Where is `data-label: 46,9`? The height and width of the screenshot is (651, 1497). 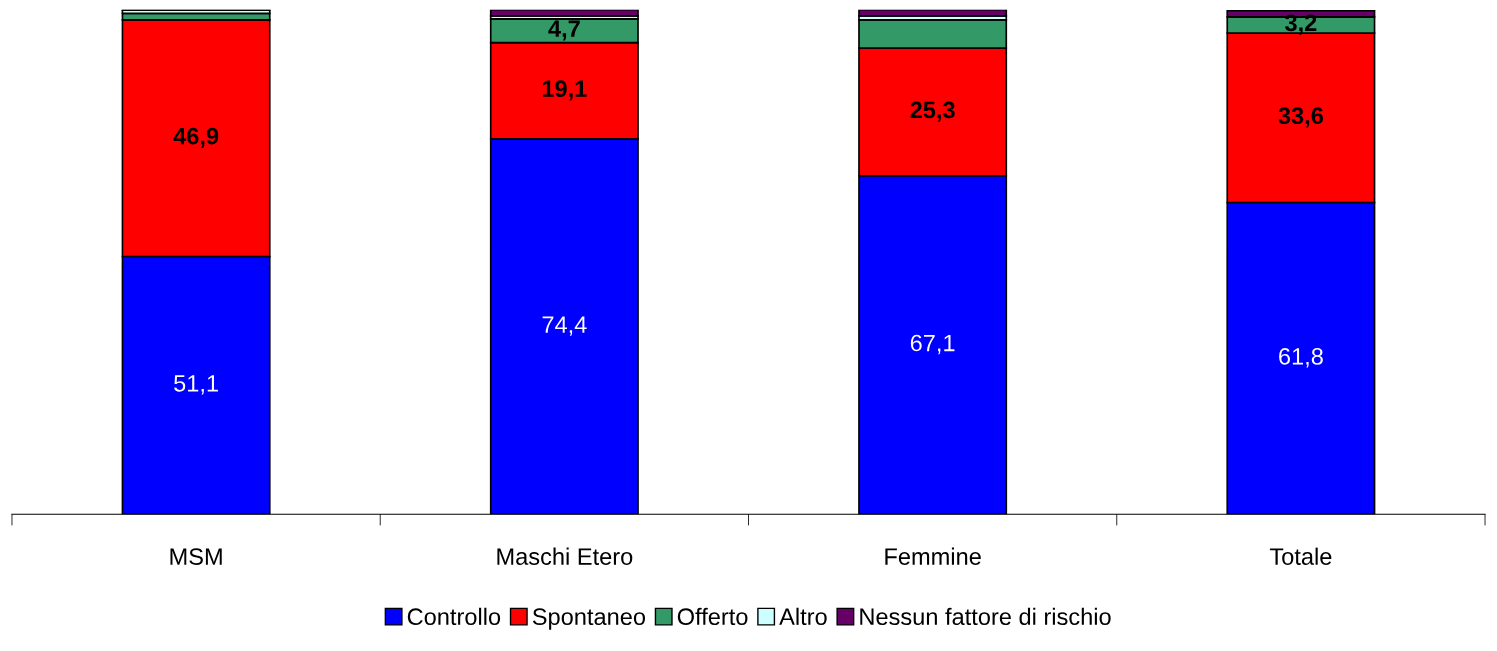
data-label: 46,9 is located at coordinates (196, 137).